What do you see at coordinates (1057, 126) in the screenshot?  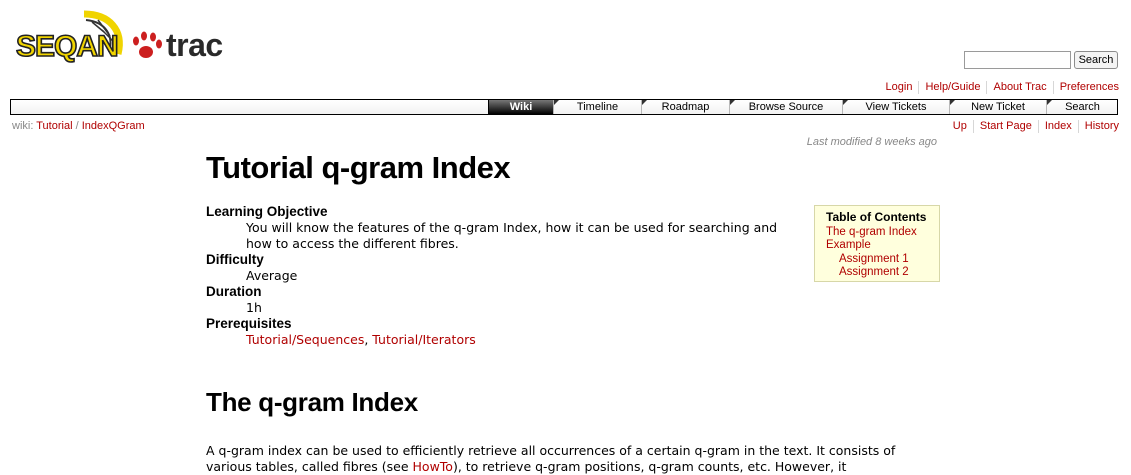 I see `index-link: Index` at bounding box center [1057, 126].